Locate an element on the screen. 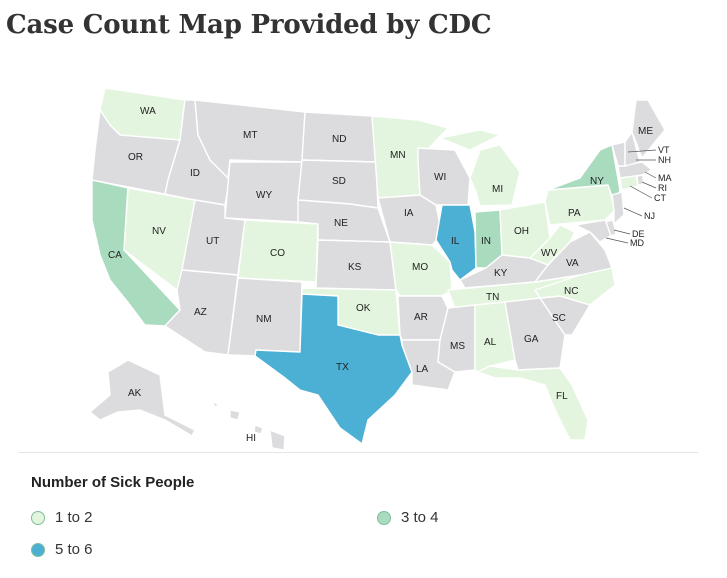 The image size is (727, 578). state-nh is located at coordinates (632, 149).